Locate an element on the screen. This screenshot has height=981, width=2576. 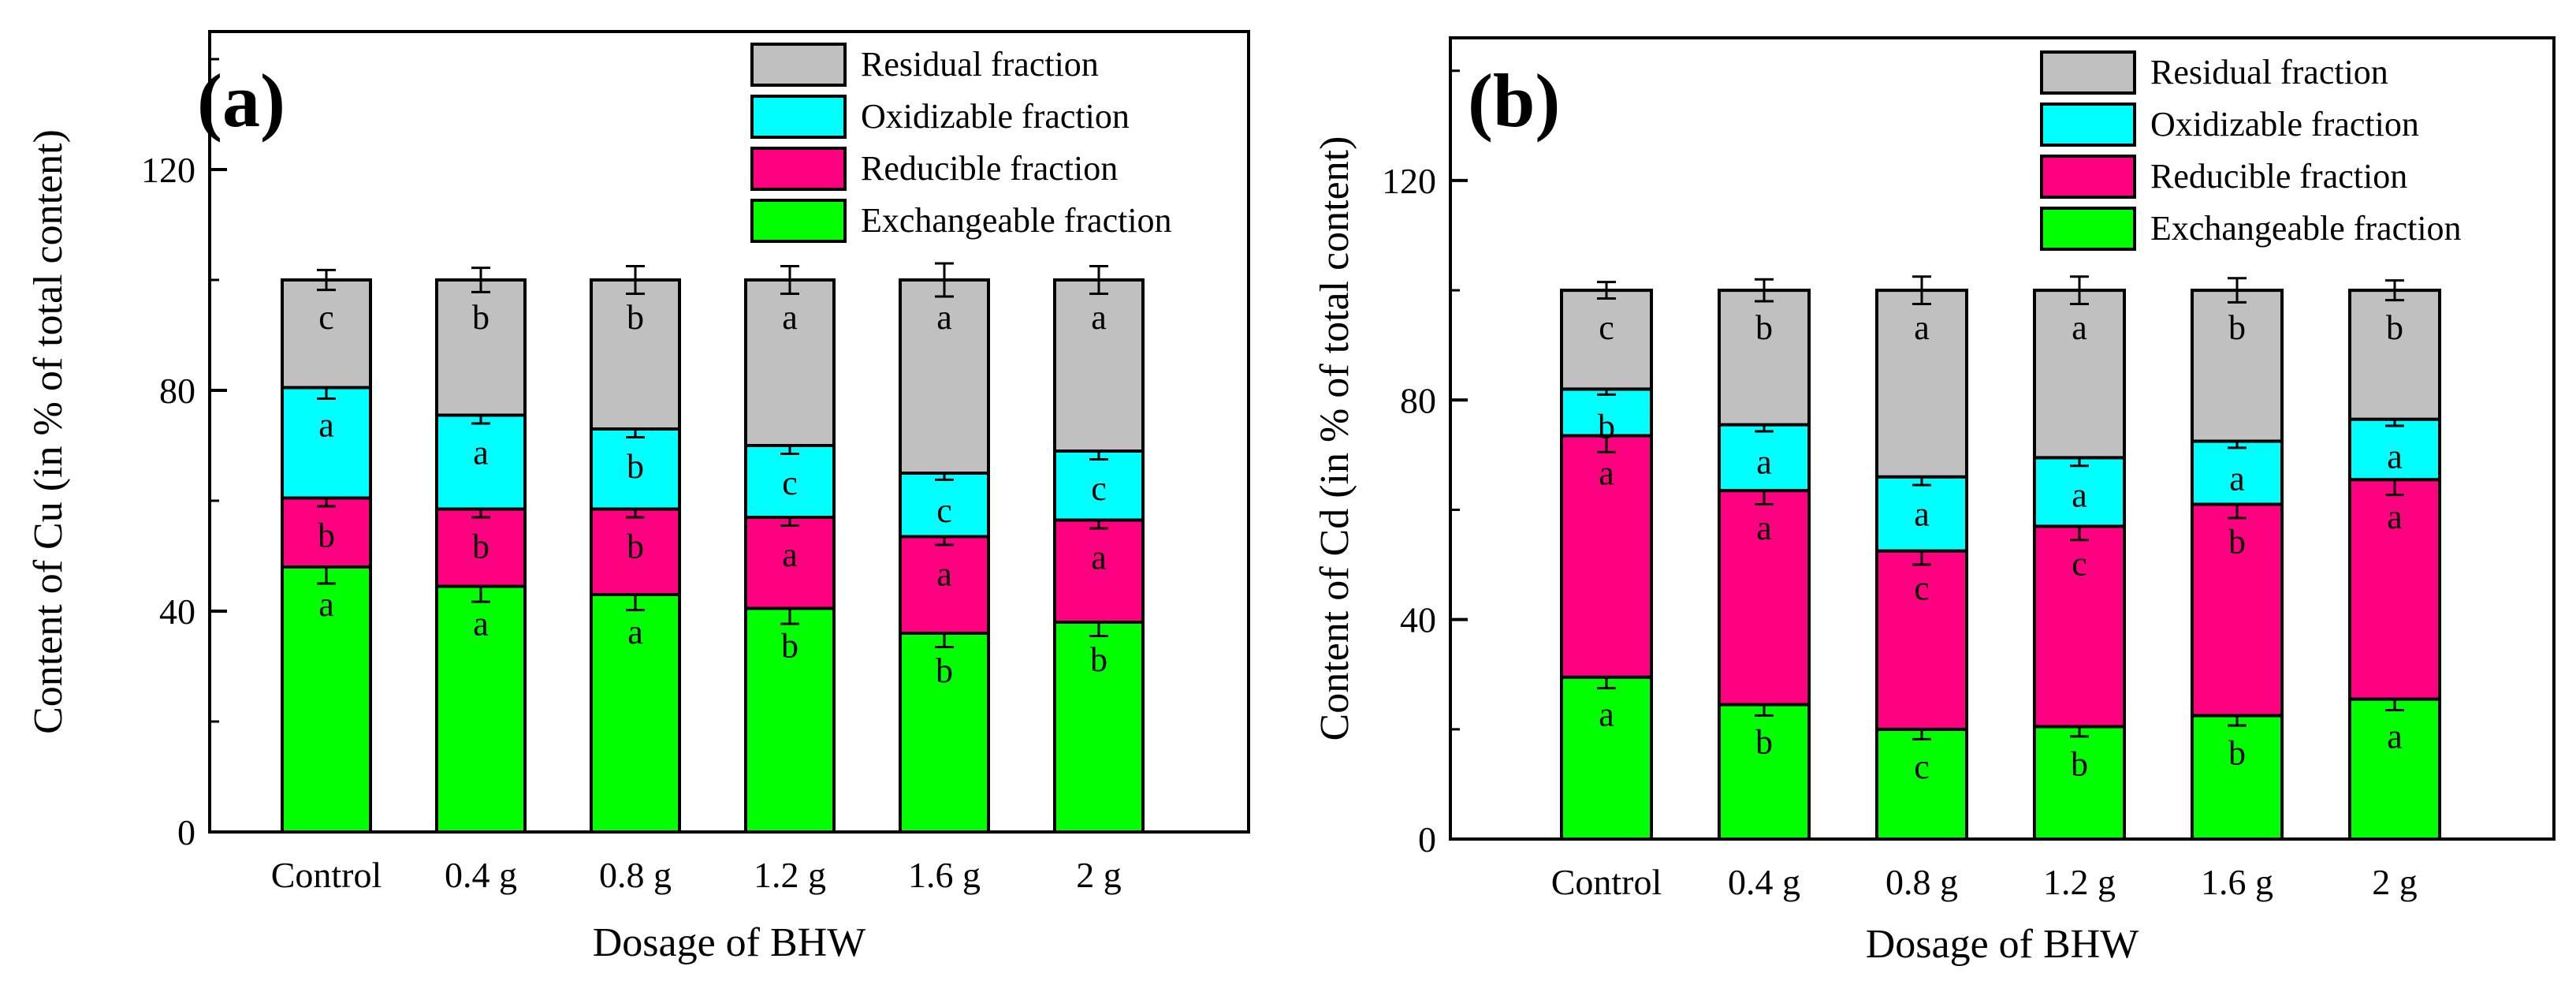
y-tick-label: 80 is located at coordinates (177, 391).